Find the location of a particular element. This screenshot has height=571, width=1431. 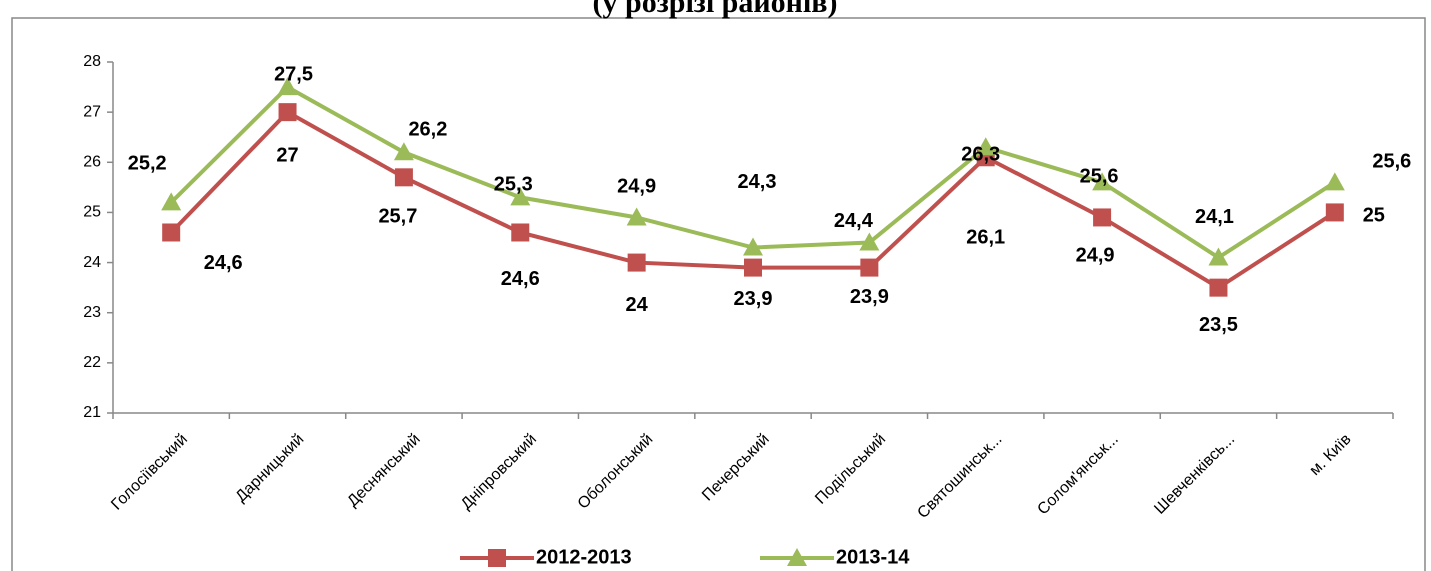

data-label: 25,2 is located at coordinates (147, 164).